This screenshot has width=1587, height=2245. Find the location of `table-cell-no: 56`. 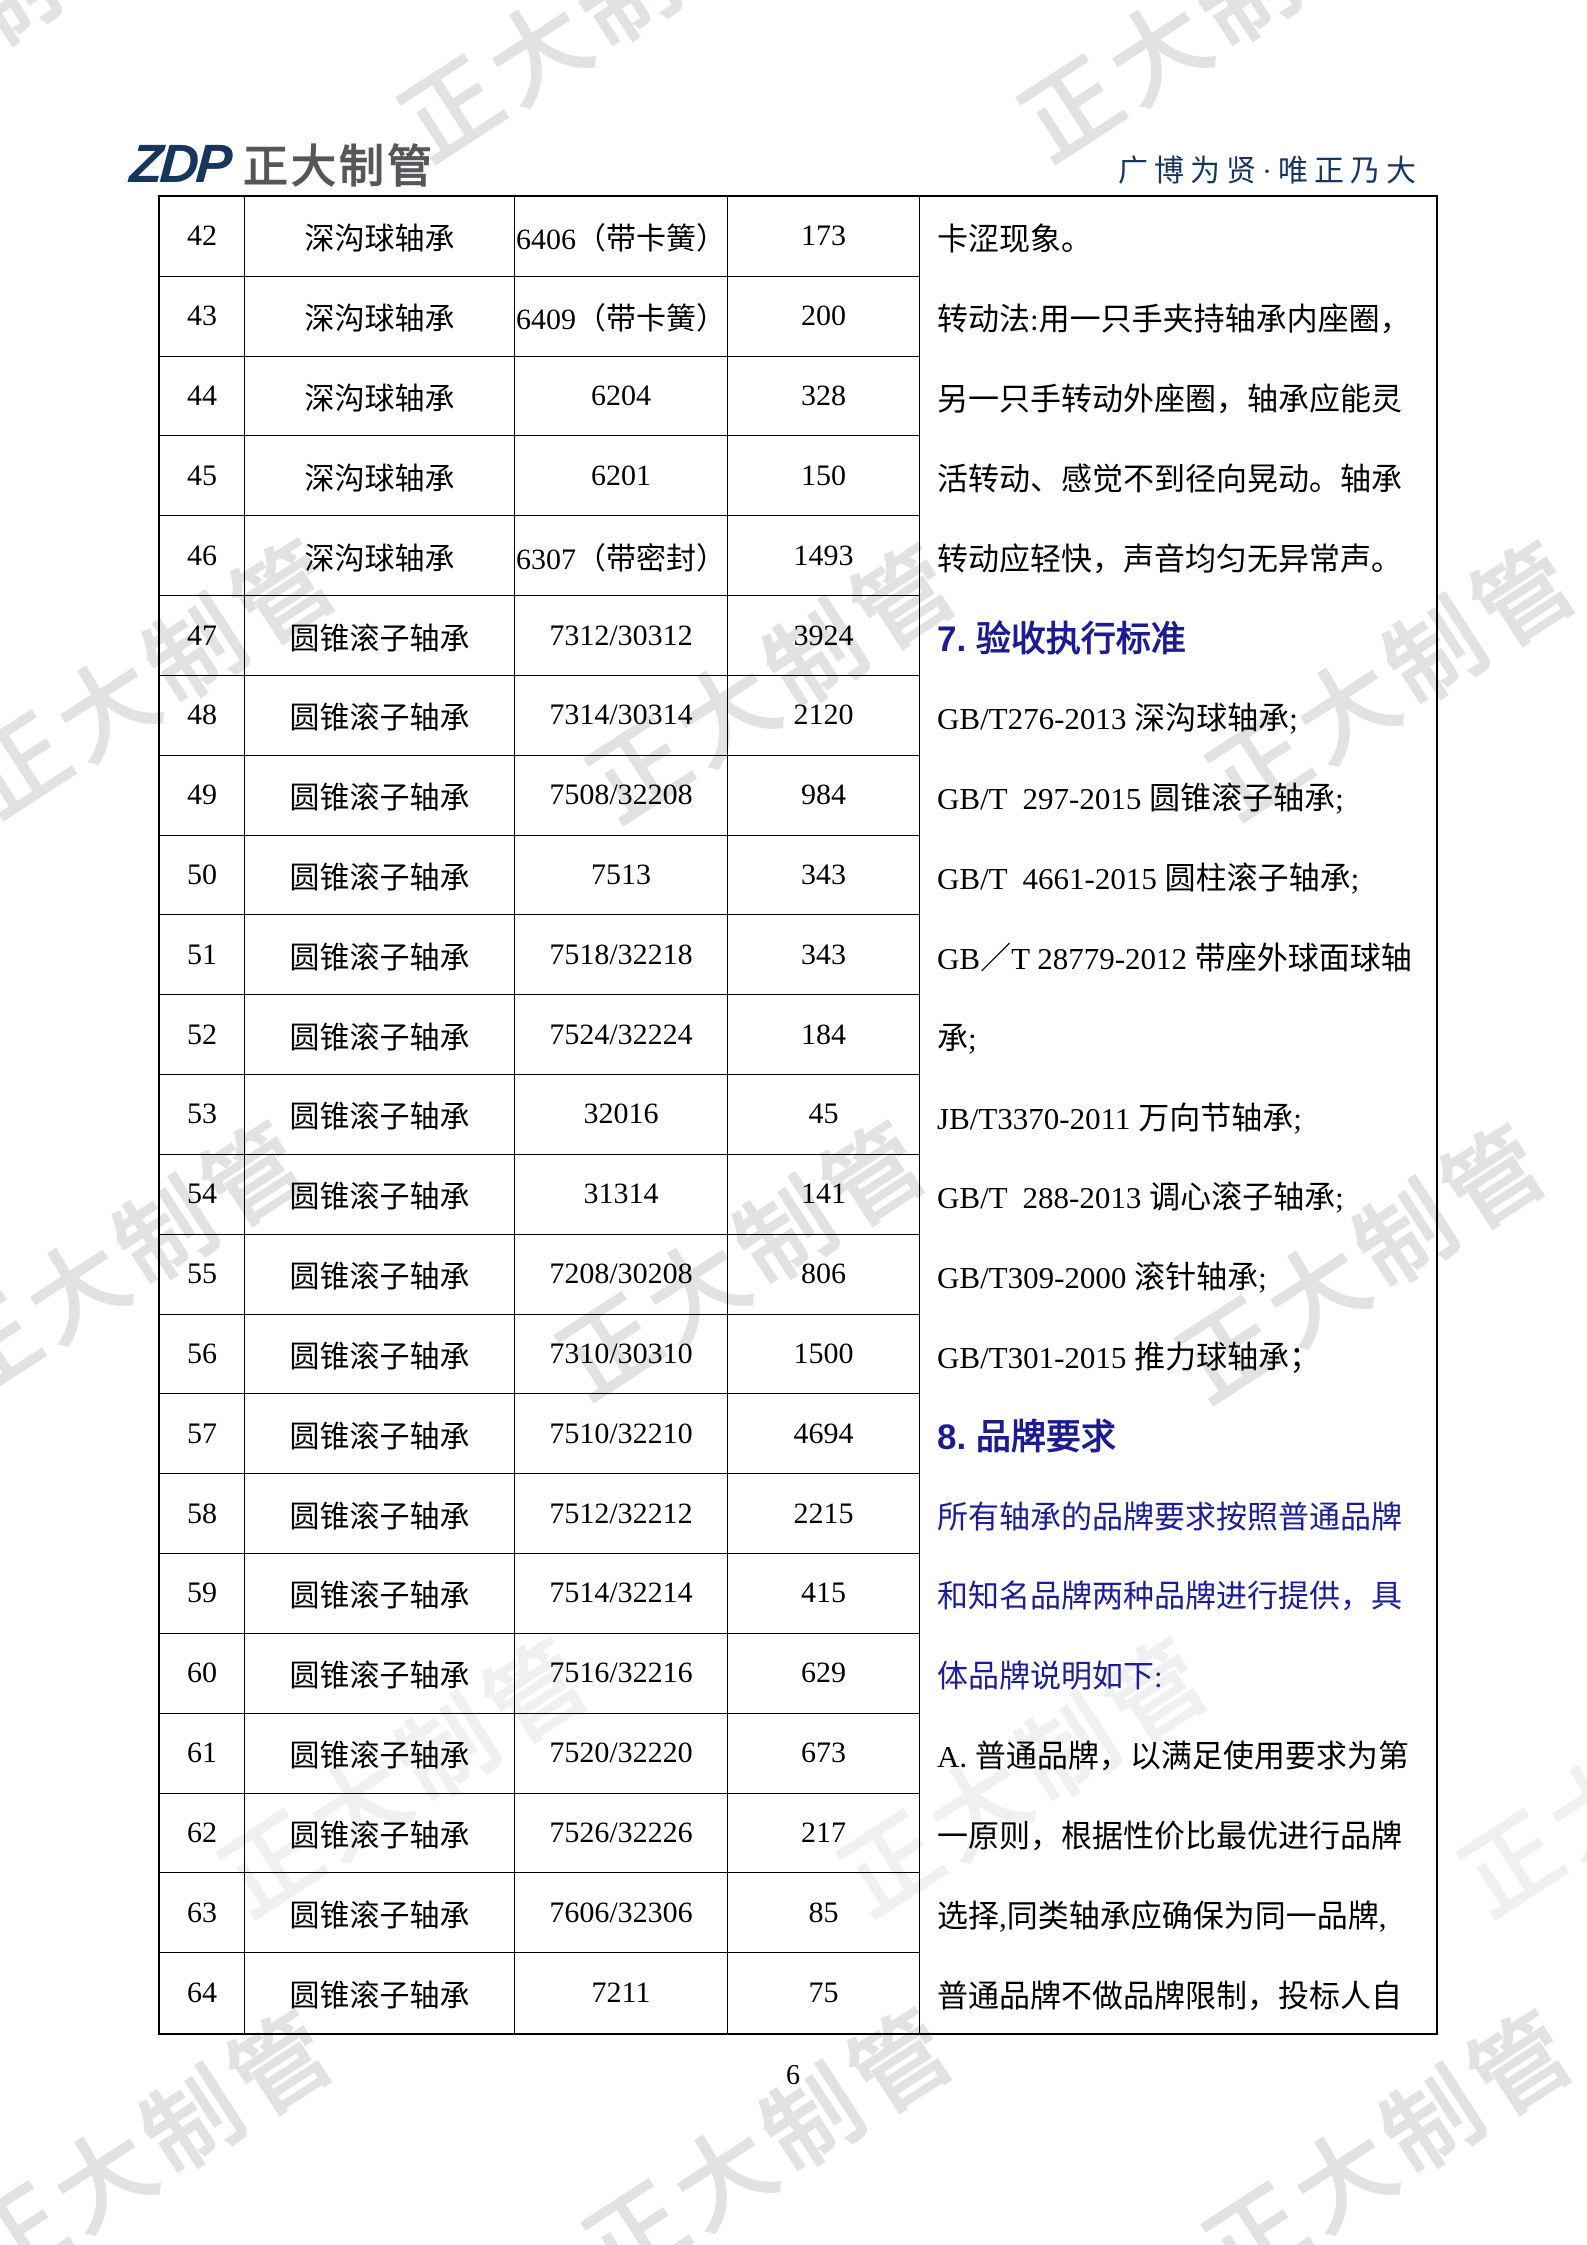

table-cell-no: 56 is located at coordinates (202, 1354).